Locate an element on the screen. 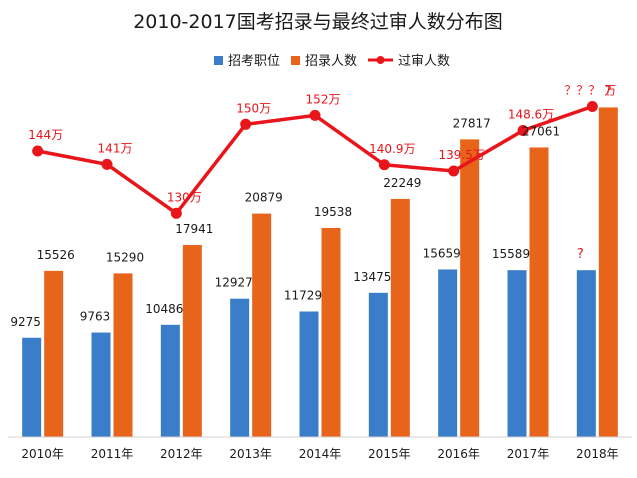 The width and height of the screenshot is (637, 478). line-value-label: 139.5万 is located at coordinates (461, 155).